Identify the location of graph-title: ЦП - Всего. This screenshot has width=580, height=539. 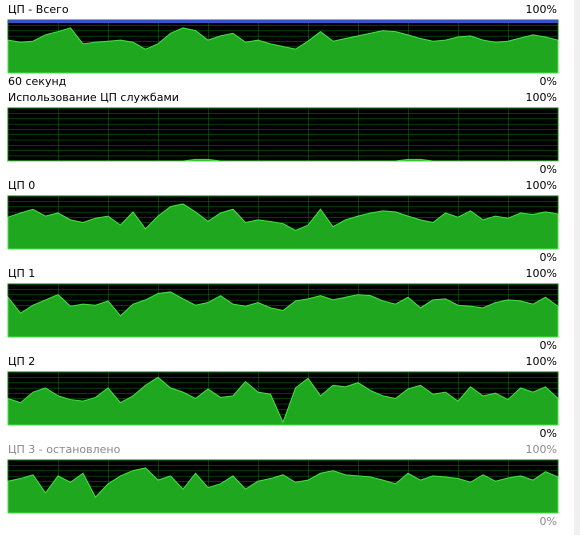
(38, 9).